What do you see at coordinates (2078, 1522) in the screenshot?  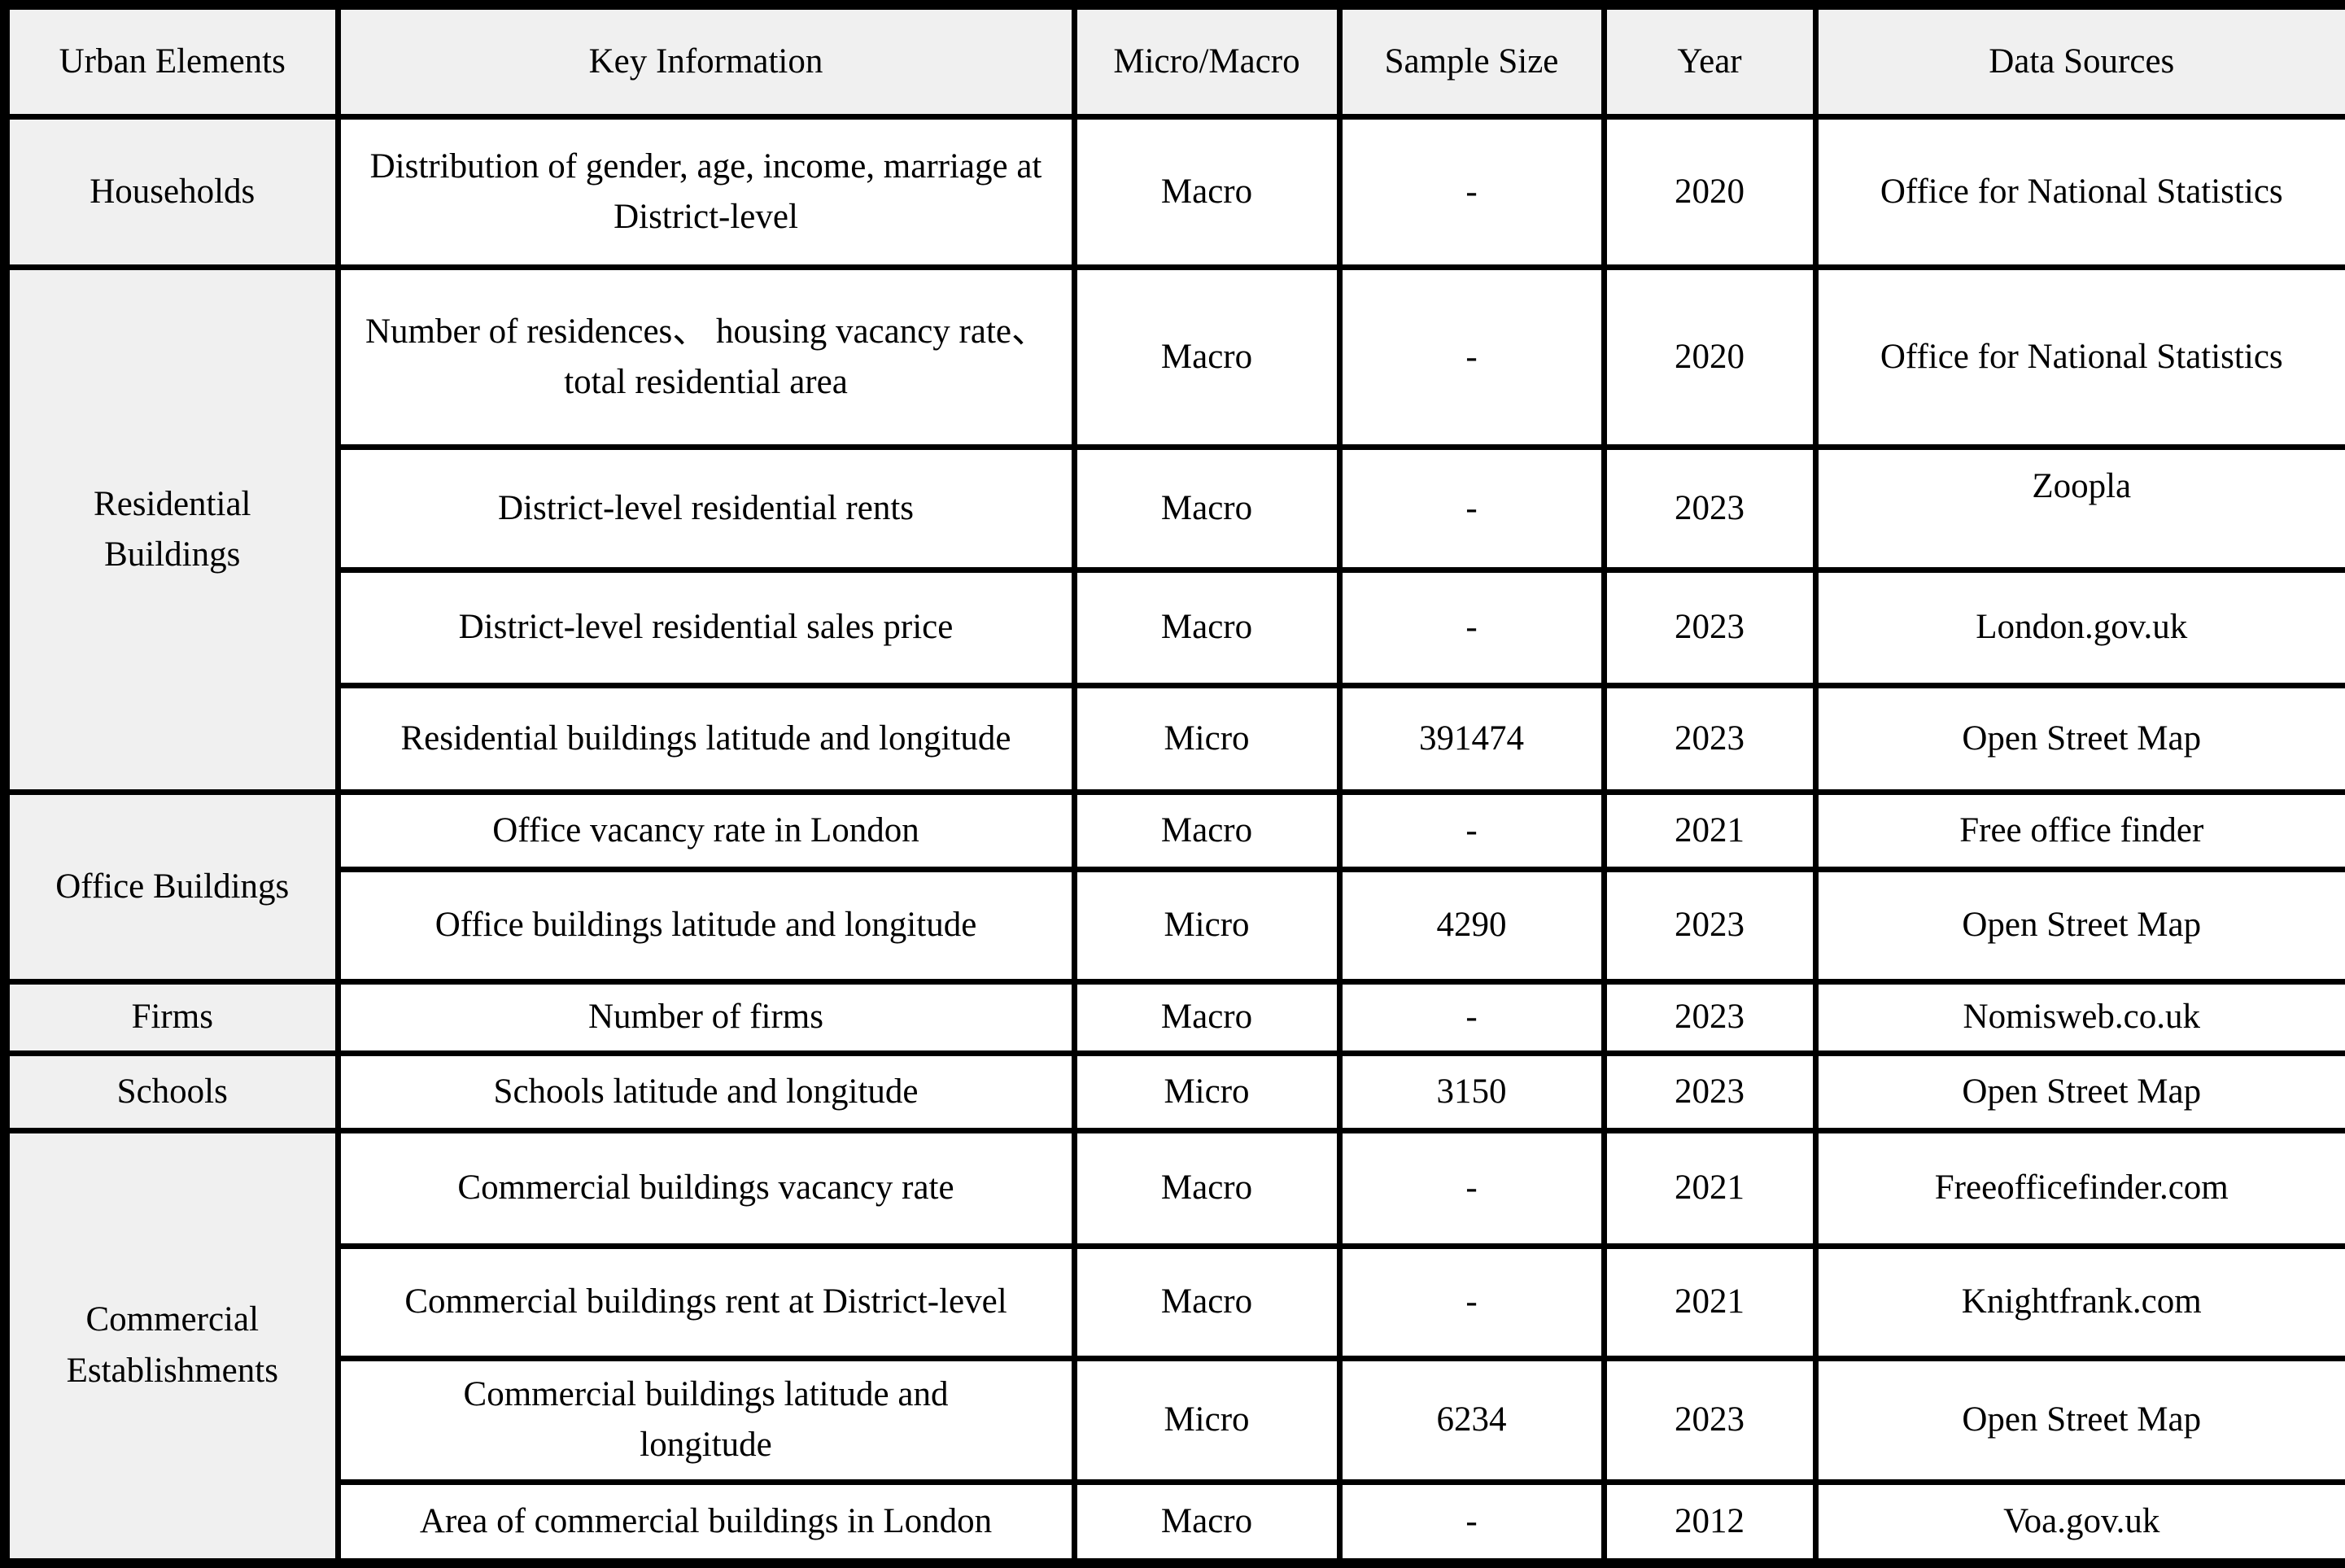 I see `data-source-cell: Voa.gov.uk` at bounding box center [2078, 1522].